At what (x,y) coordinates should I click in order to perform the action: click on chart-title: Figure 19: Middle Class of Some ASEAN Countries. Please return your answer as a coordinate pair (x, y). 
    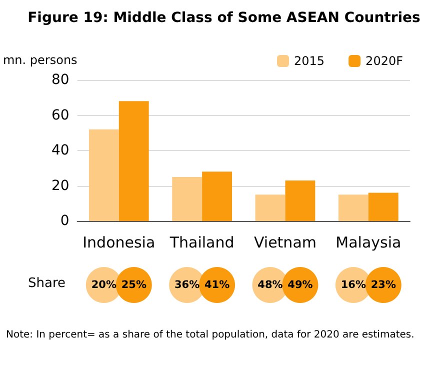
    Looking at the image, I should click on (224, 18).